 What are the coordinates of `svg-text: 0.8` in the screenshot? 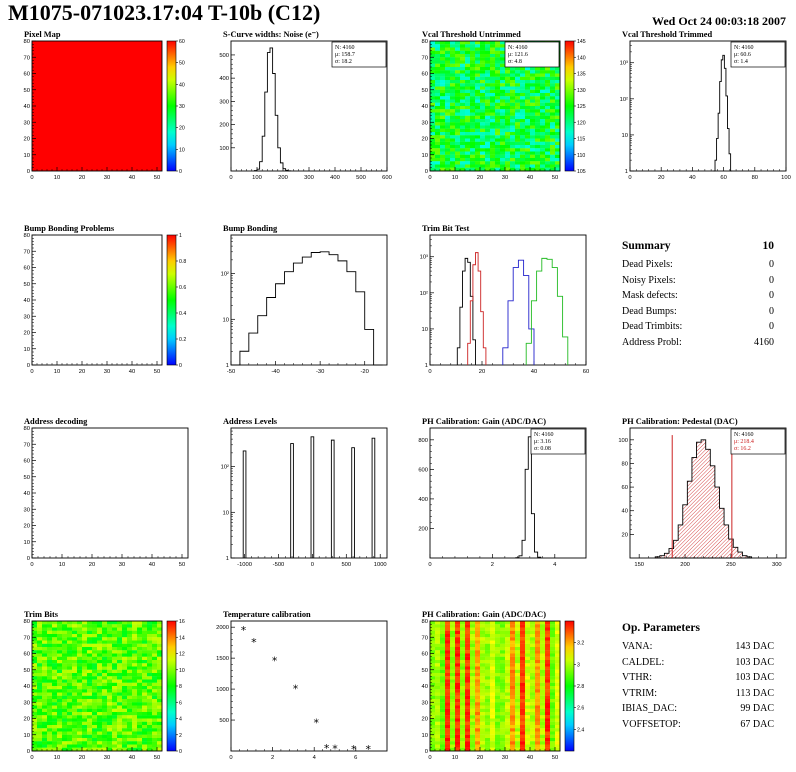 It's located at (182, 262).